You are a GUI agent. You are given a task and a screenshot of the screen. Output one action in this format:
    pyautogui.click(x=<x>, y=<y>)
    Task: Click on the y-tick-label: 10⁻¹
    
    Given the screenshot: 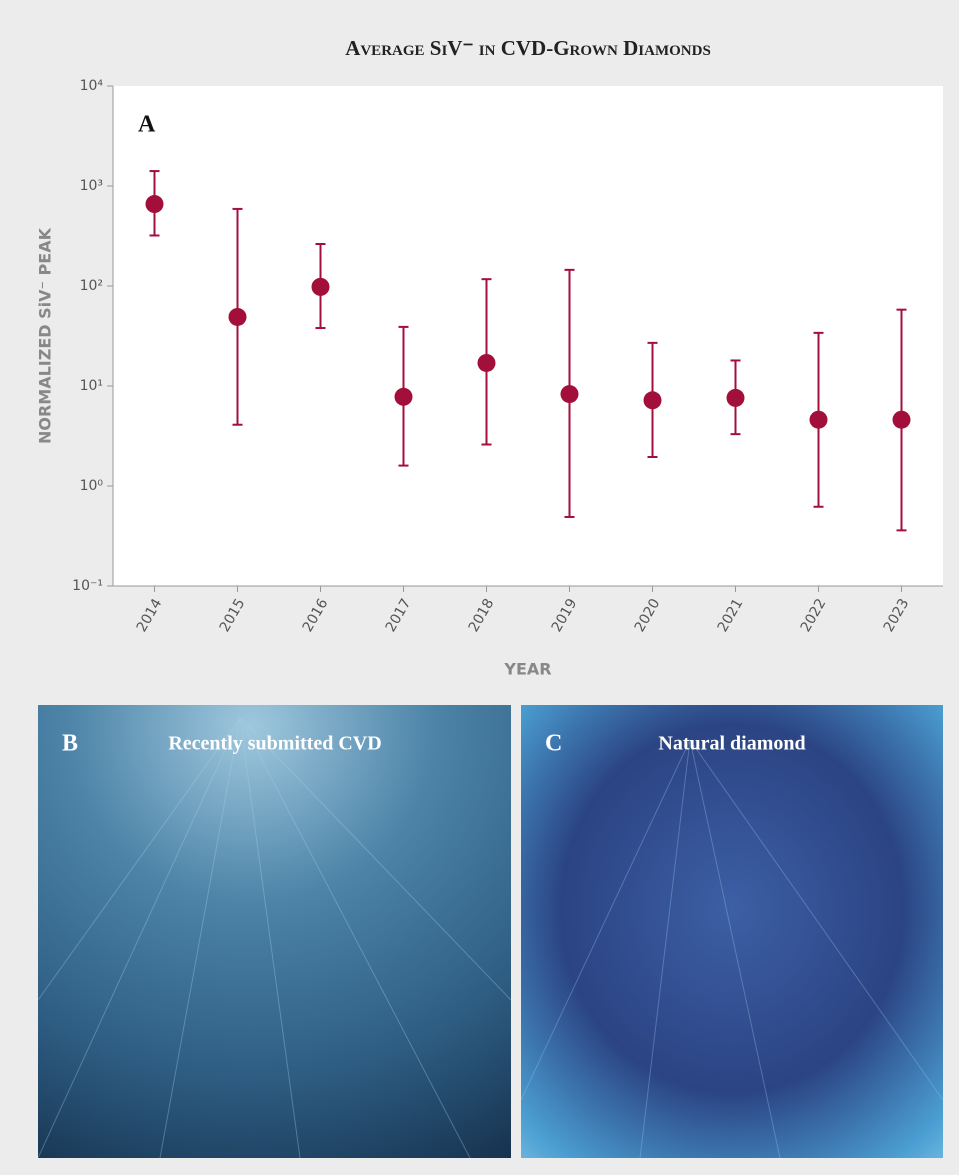 What is the action you would take?
    pyautogui.click(x=87, y=586)
    